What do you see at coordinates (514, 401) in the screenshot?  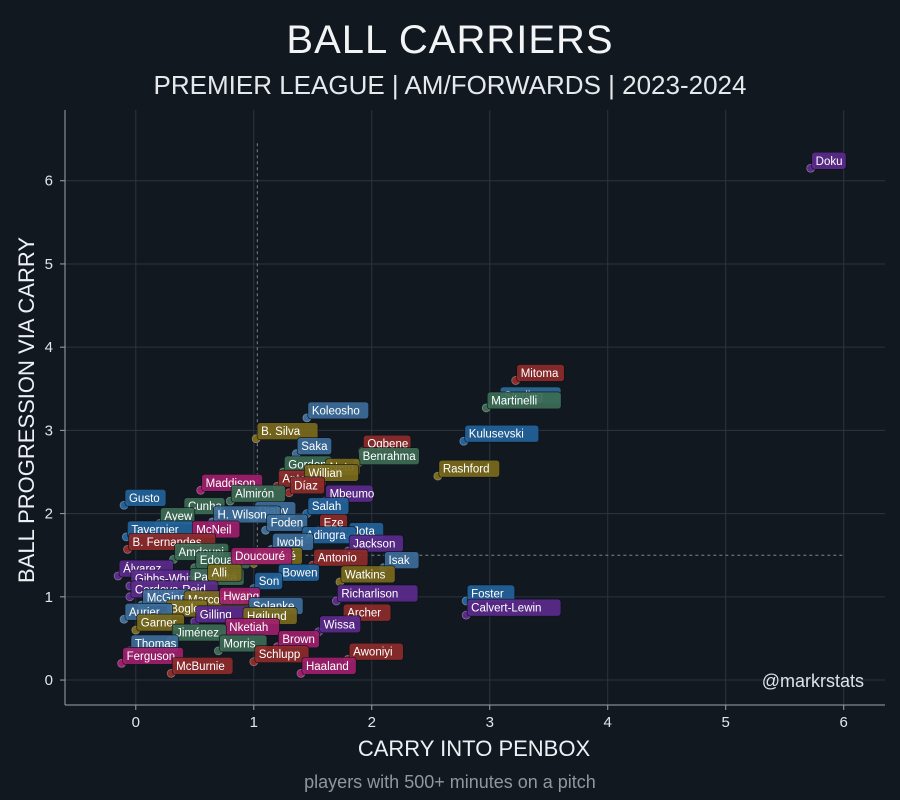 I see `label-text: Martinelli` at bounding box center [514, 401].